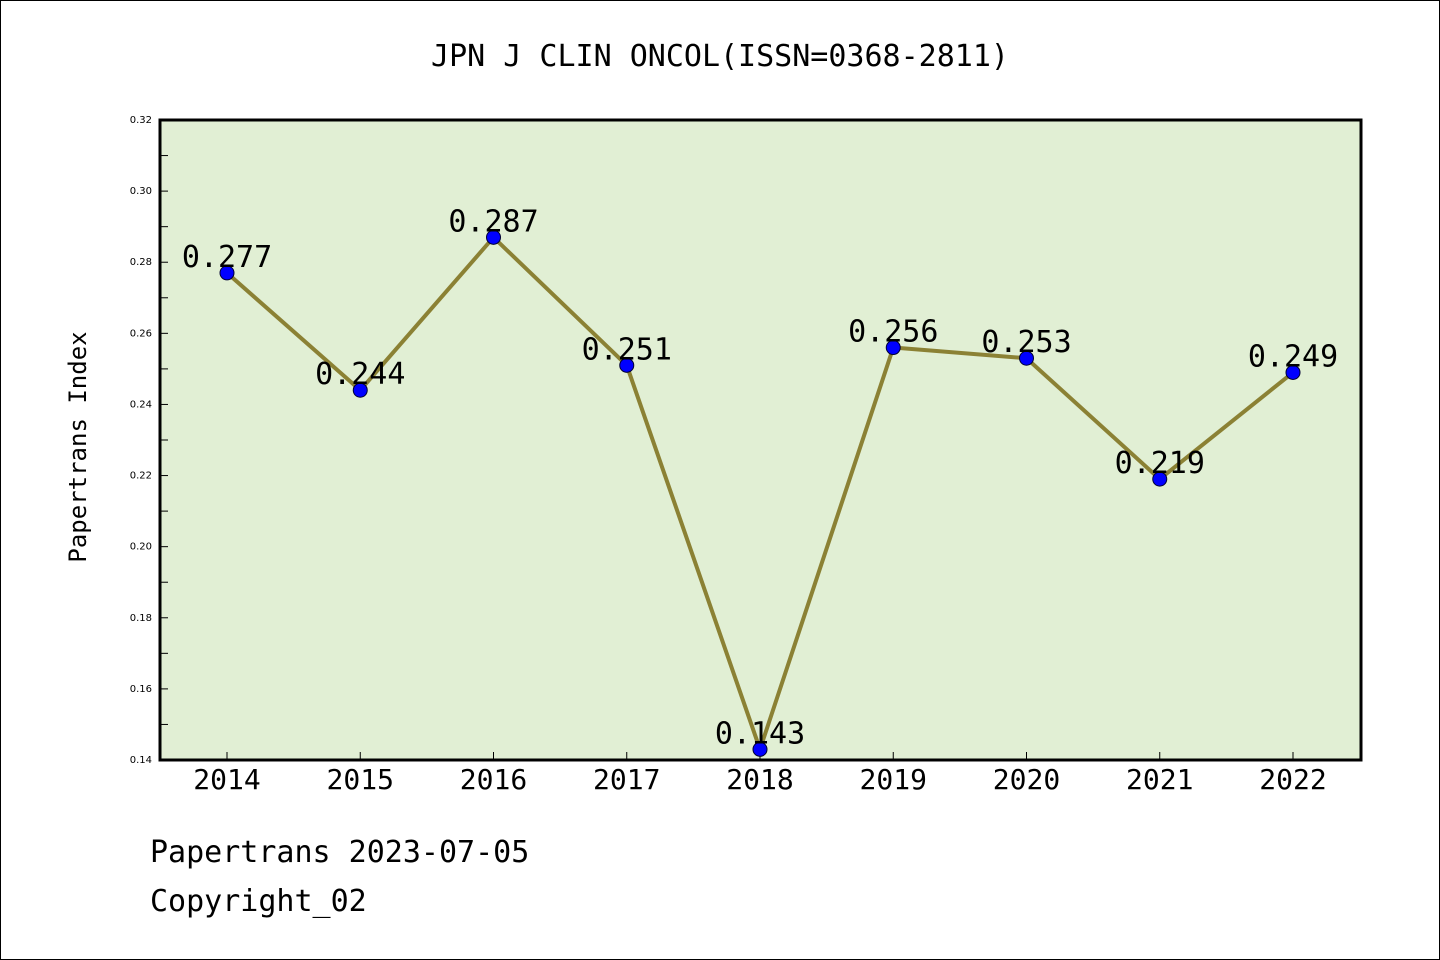 This screenshot has height=960, width=1440. I want to click on x-axis: 2014 2015 2016 2017 2018 2019 2020 2021 2022, so click(760, 774).